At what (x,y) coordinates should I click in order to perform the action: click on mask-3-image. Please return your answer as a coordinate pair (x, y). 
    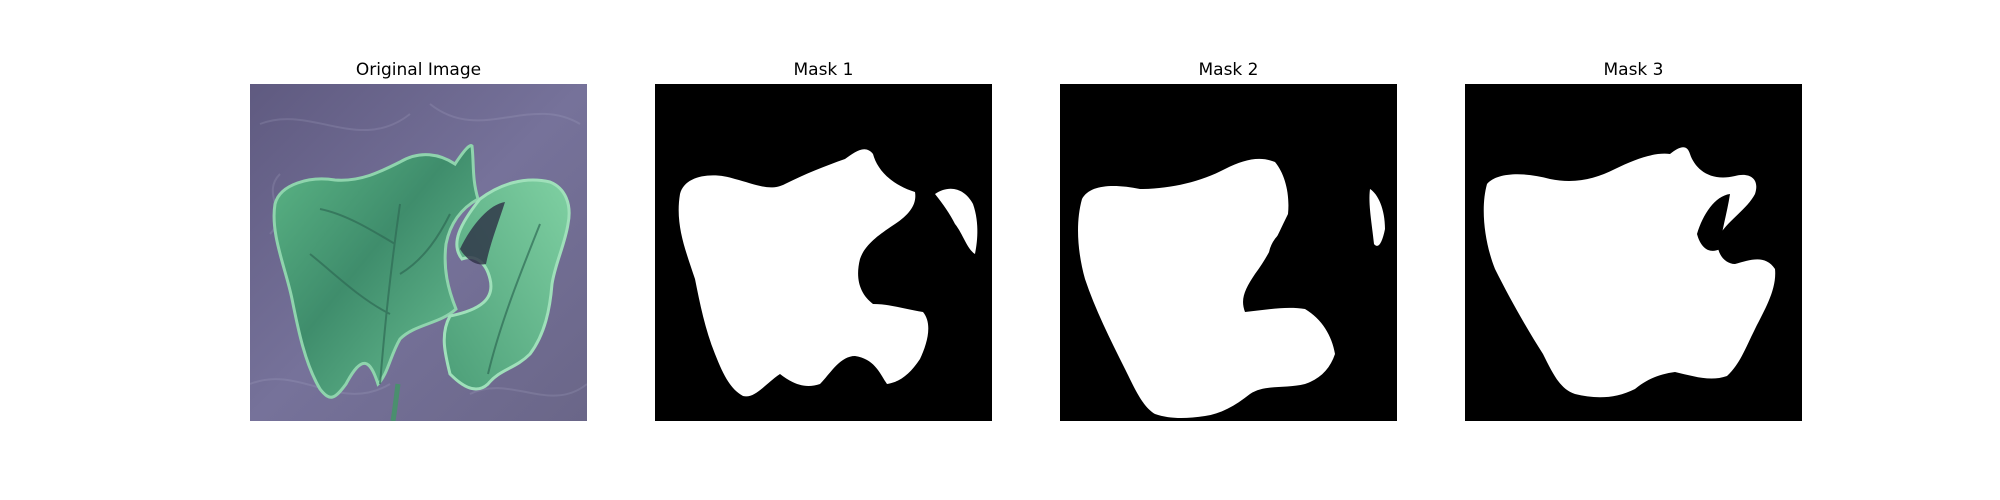
    Looking at the image, I should click on (1633, 252).